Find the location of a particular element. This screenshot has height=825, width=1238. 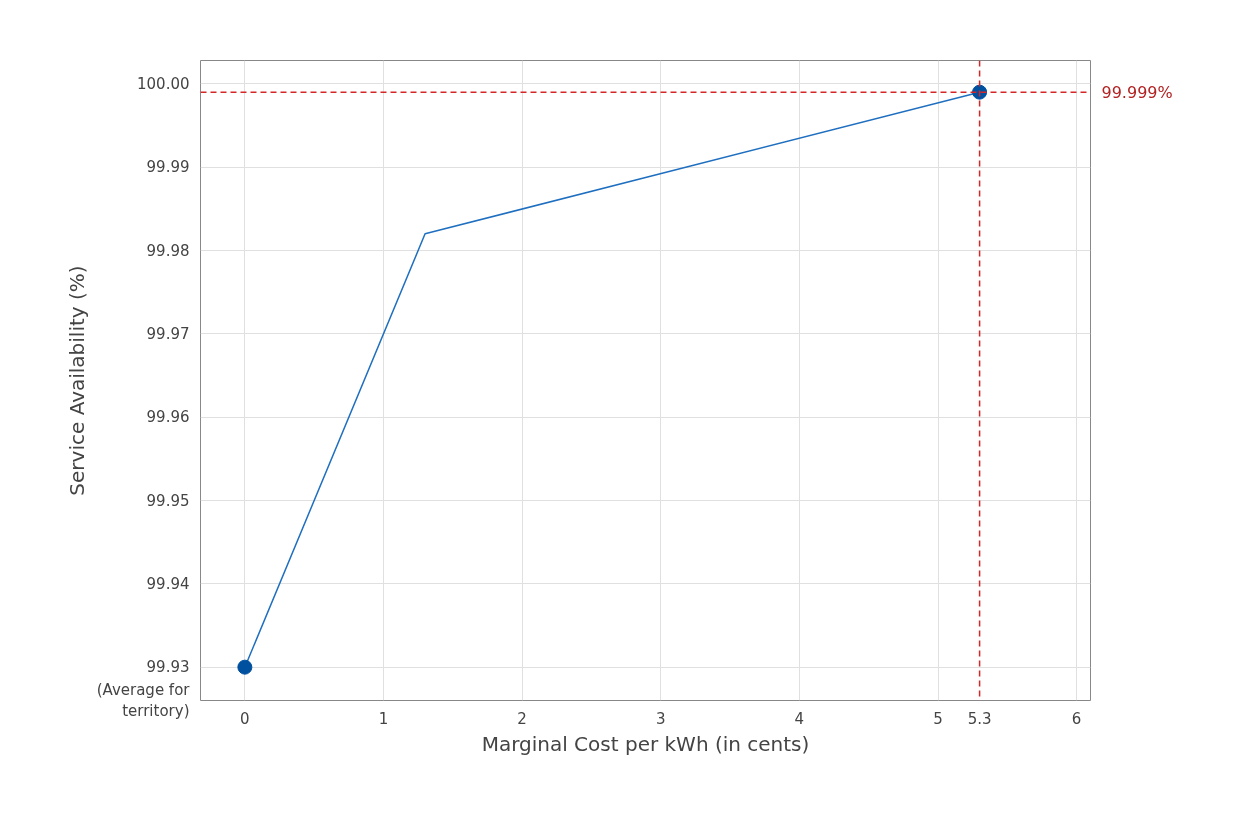

x-axis-title: Marginal Cost per kWh (in cents) is located at coordinates (645, 743).